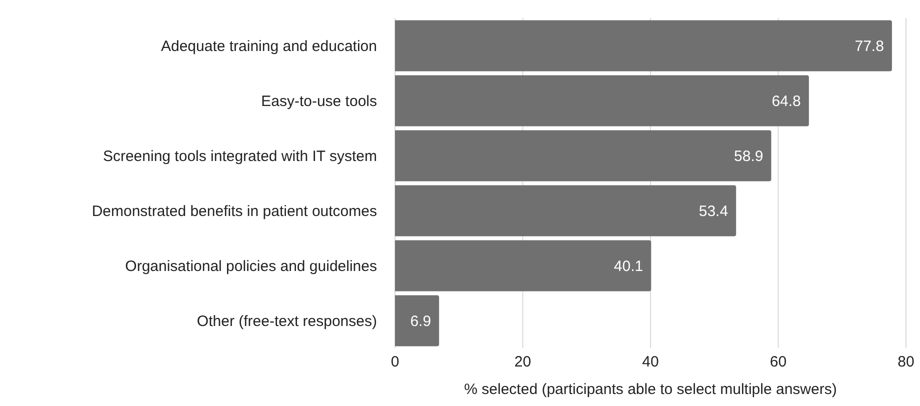  I want to click on data-label: 53.4, so click(713, 211).